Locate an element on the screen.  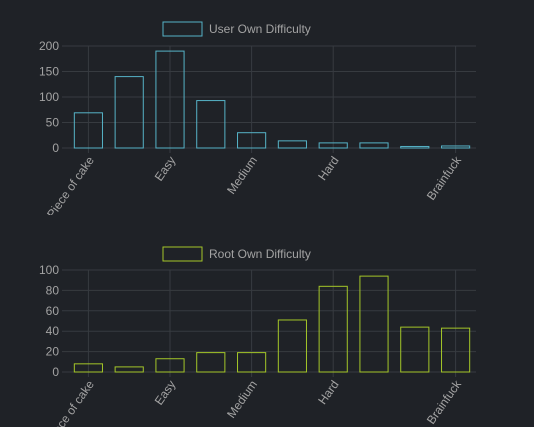
legend: User Own Difficulty is located at coordinates (236, 29).